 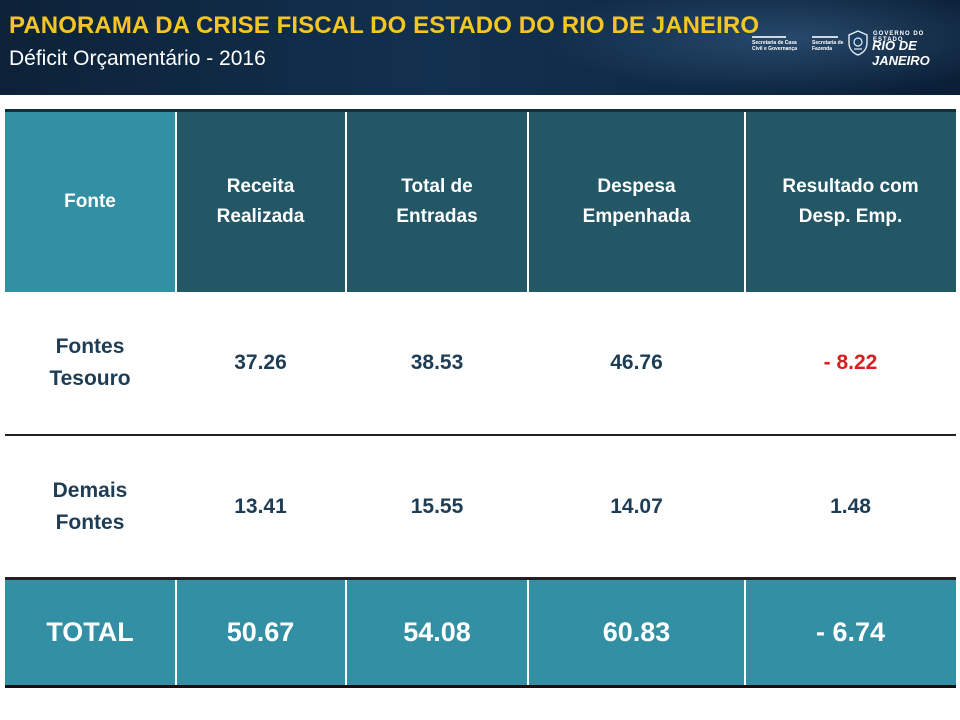 I want to click on despesa-value: 46.76, so click(x=636, y=362).